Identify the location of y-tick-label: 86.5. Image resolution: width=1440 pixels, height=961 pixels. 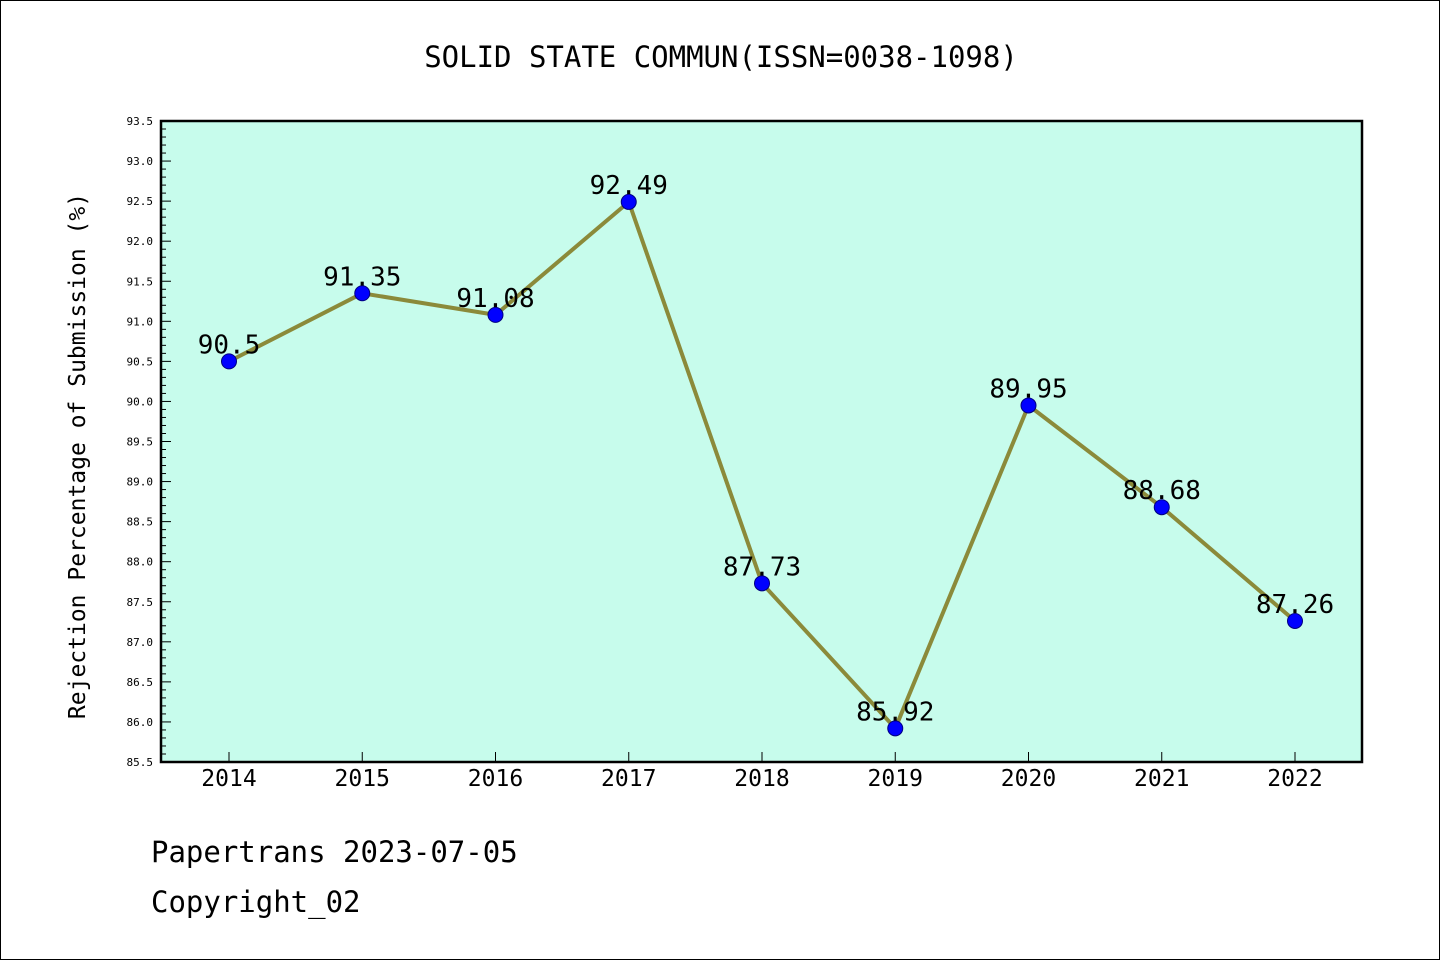
(140, 682).